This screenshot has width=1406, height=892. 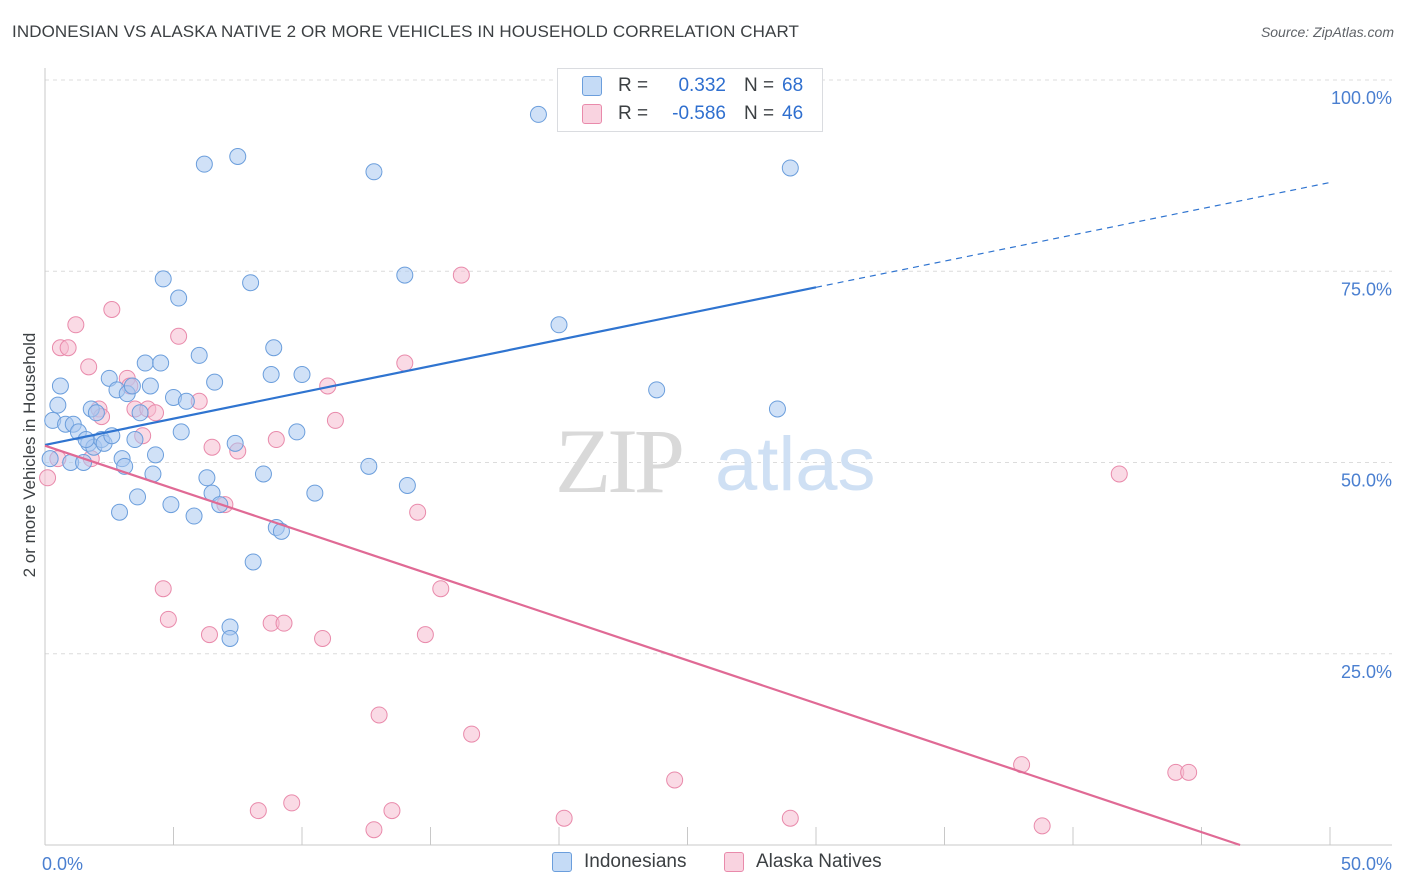 I want to click on watermark-zip: ZIP, so click(x=618, y=461).